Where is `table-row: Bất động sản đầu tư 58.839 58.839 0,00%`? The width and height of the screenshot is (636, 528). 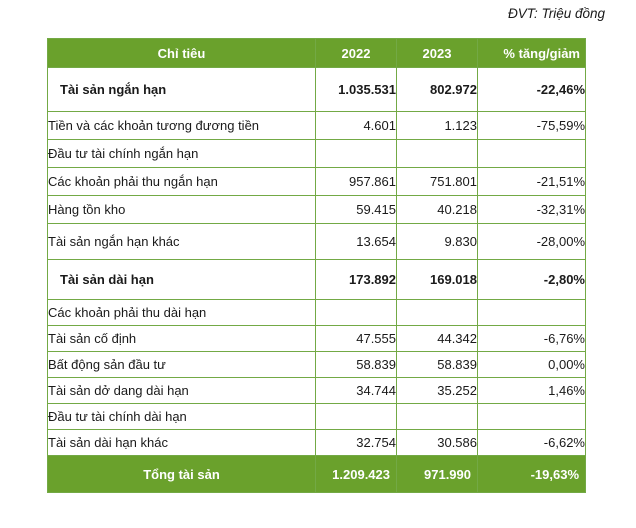
table-row: Bất động sản đầu tư 58.839 58.839 0,00% is located at coordinates (316, 364).